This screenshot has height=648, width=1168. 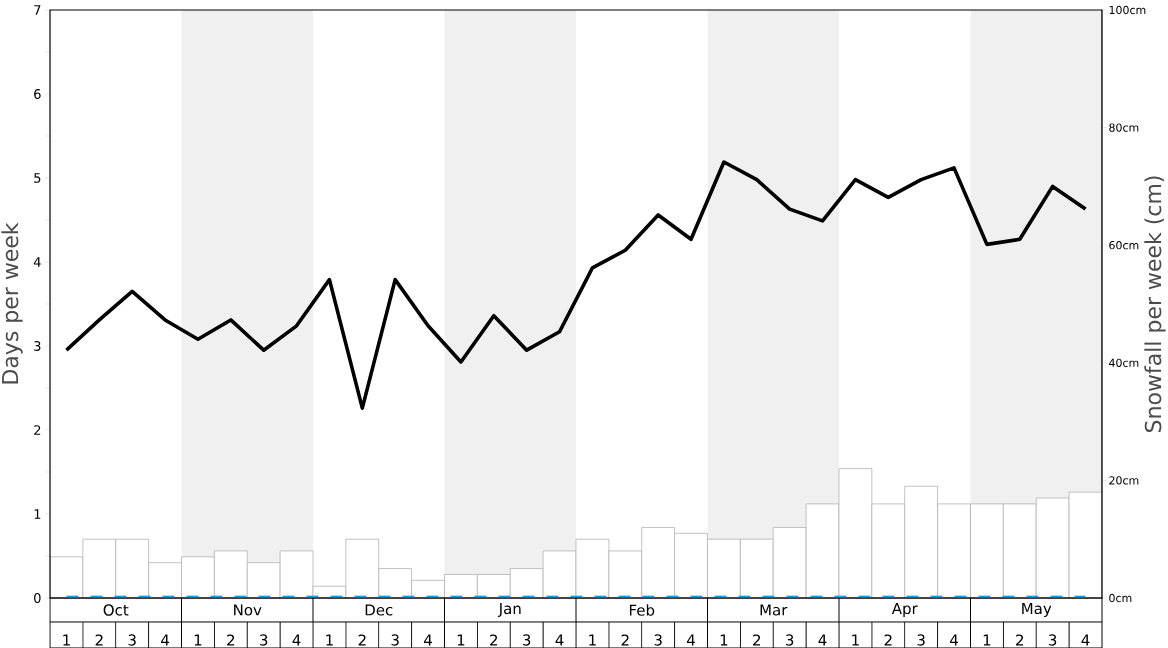 What do you see at coordinates (379, 610) in the screenshot?
I see `text: Dec` at bounding box center [379, 610].